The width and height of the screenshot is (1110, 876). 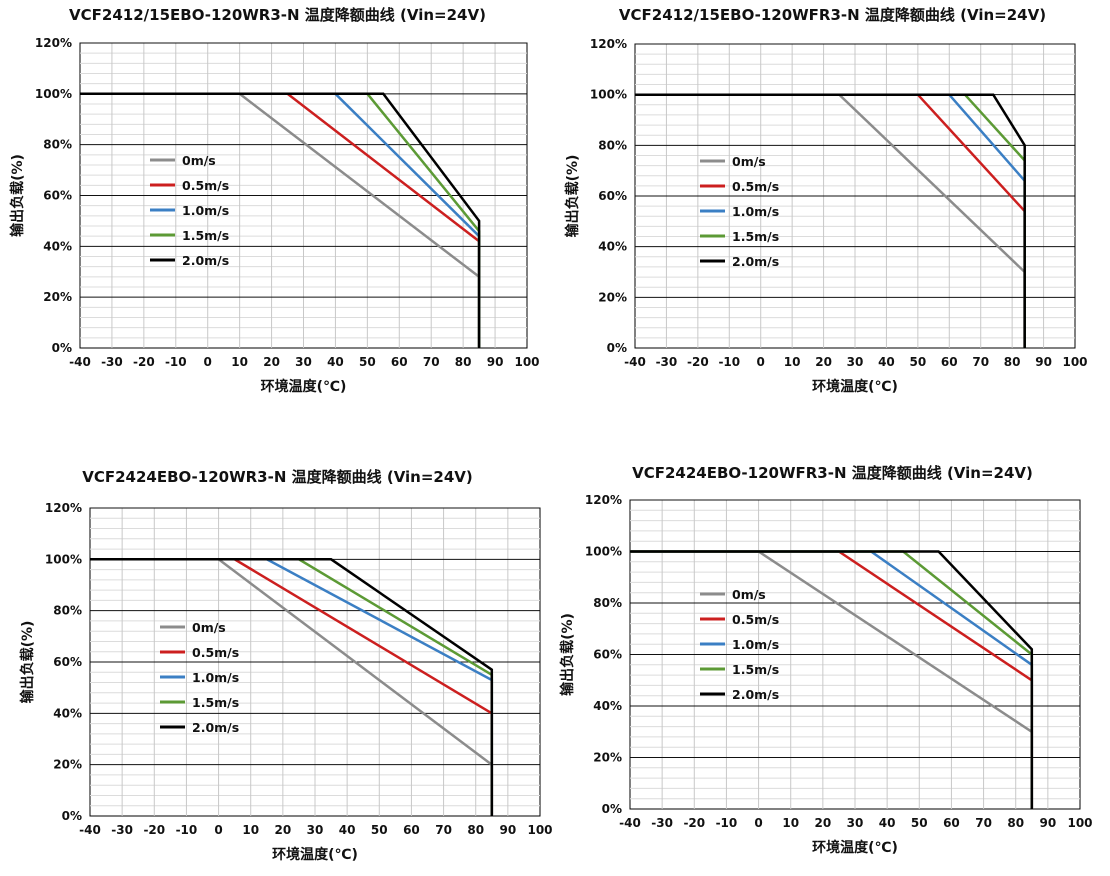 What do you see at coordinates (250, 830) in the screenshot?
I see `x-tick-label: 10` at bounding box center [250, 830].